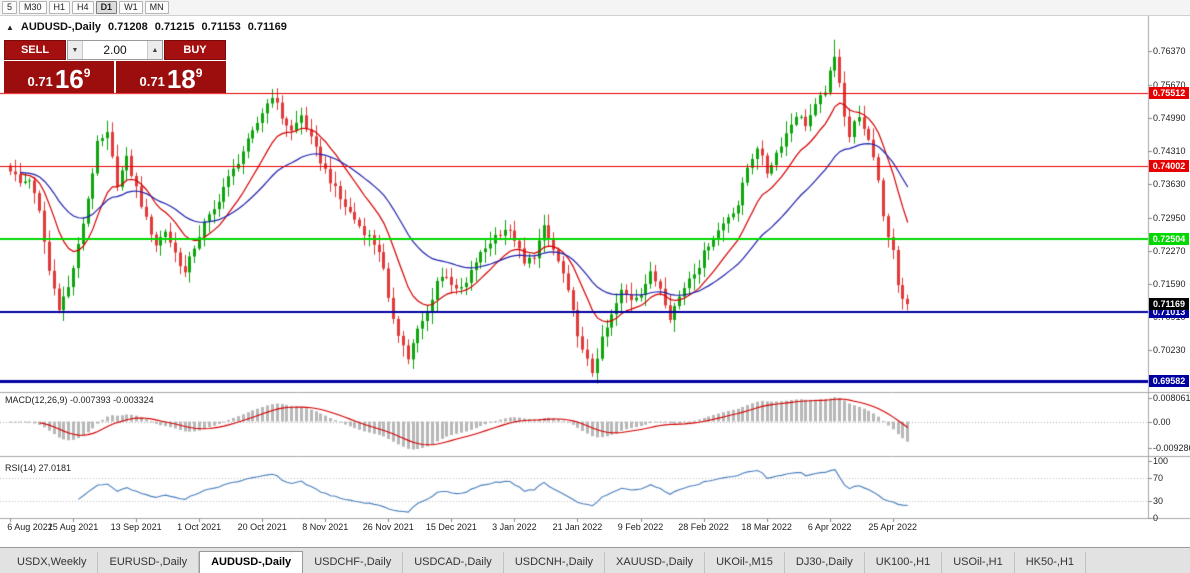  Describe the element at coordinates (83, 7) in the screenshot. I see `timeframe-button-h4: H4` at that location.